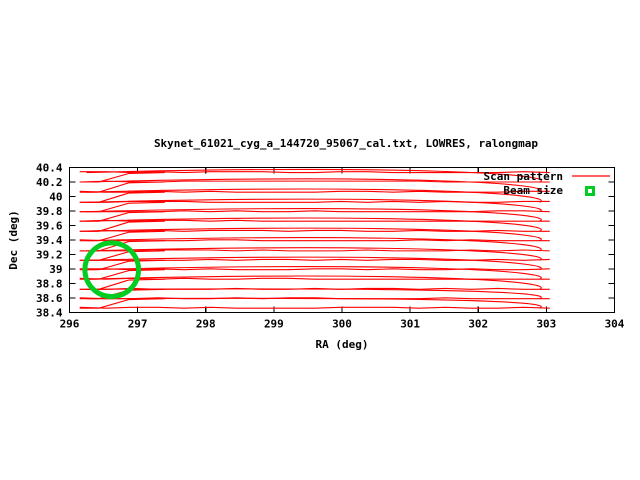 This screenshot has height=480, width=640. I want to click on legend-item-scan-pattern-label: Scan pattern, so click(523, 176).